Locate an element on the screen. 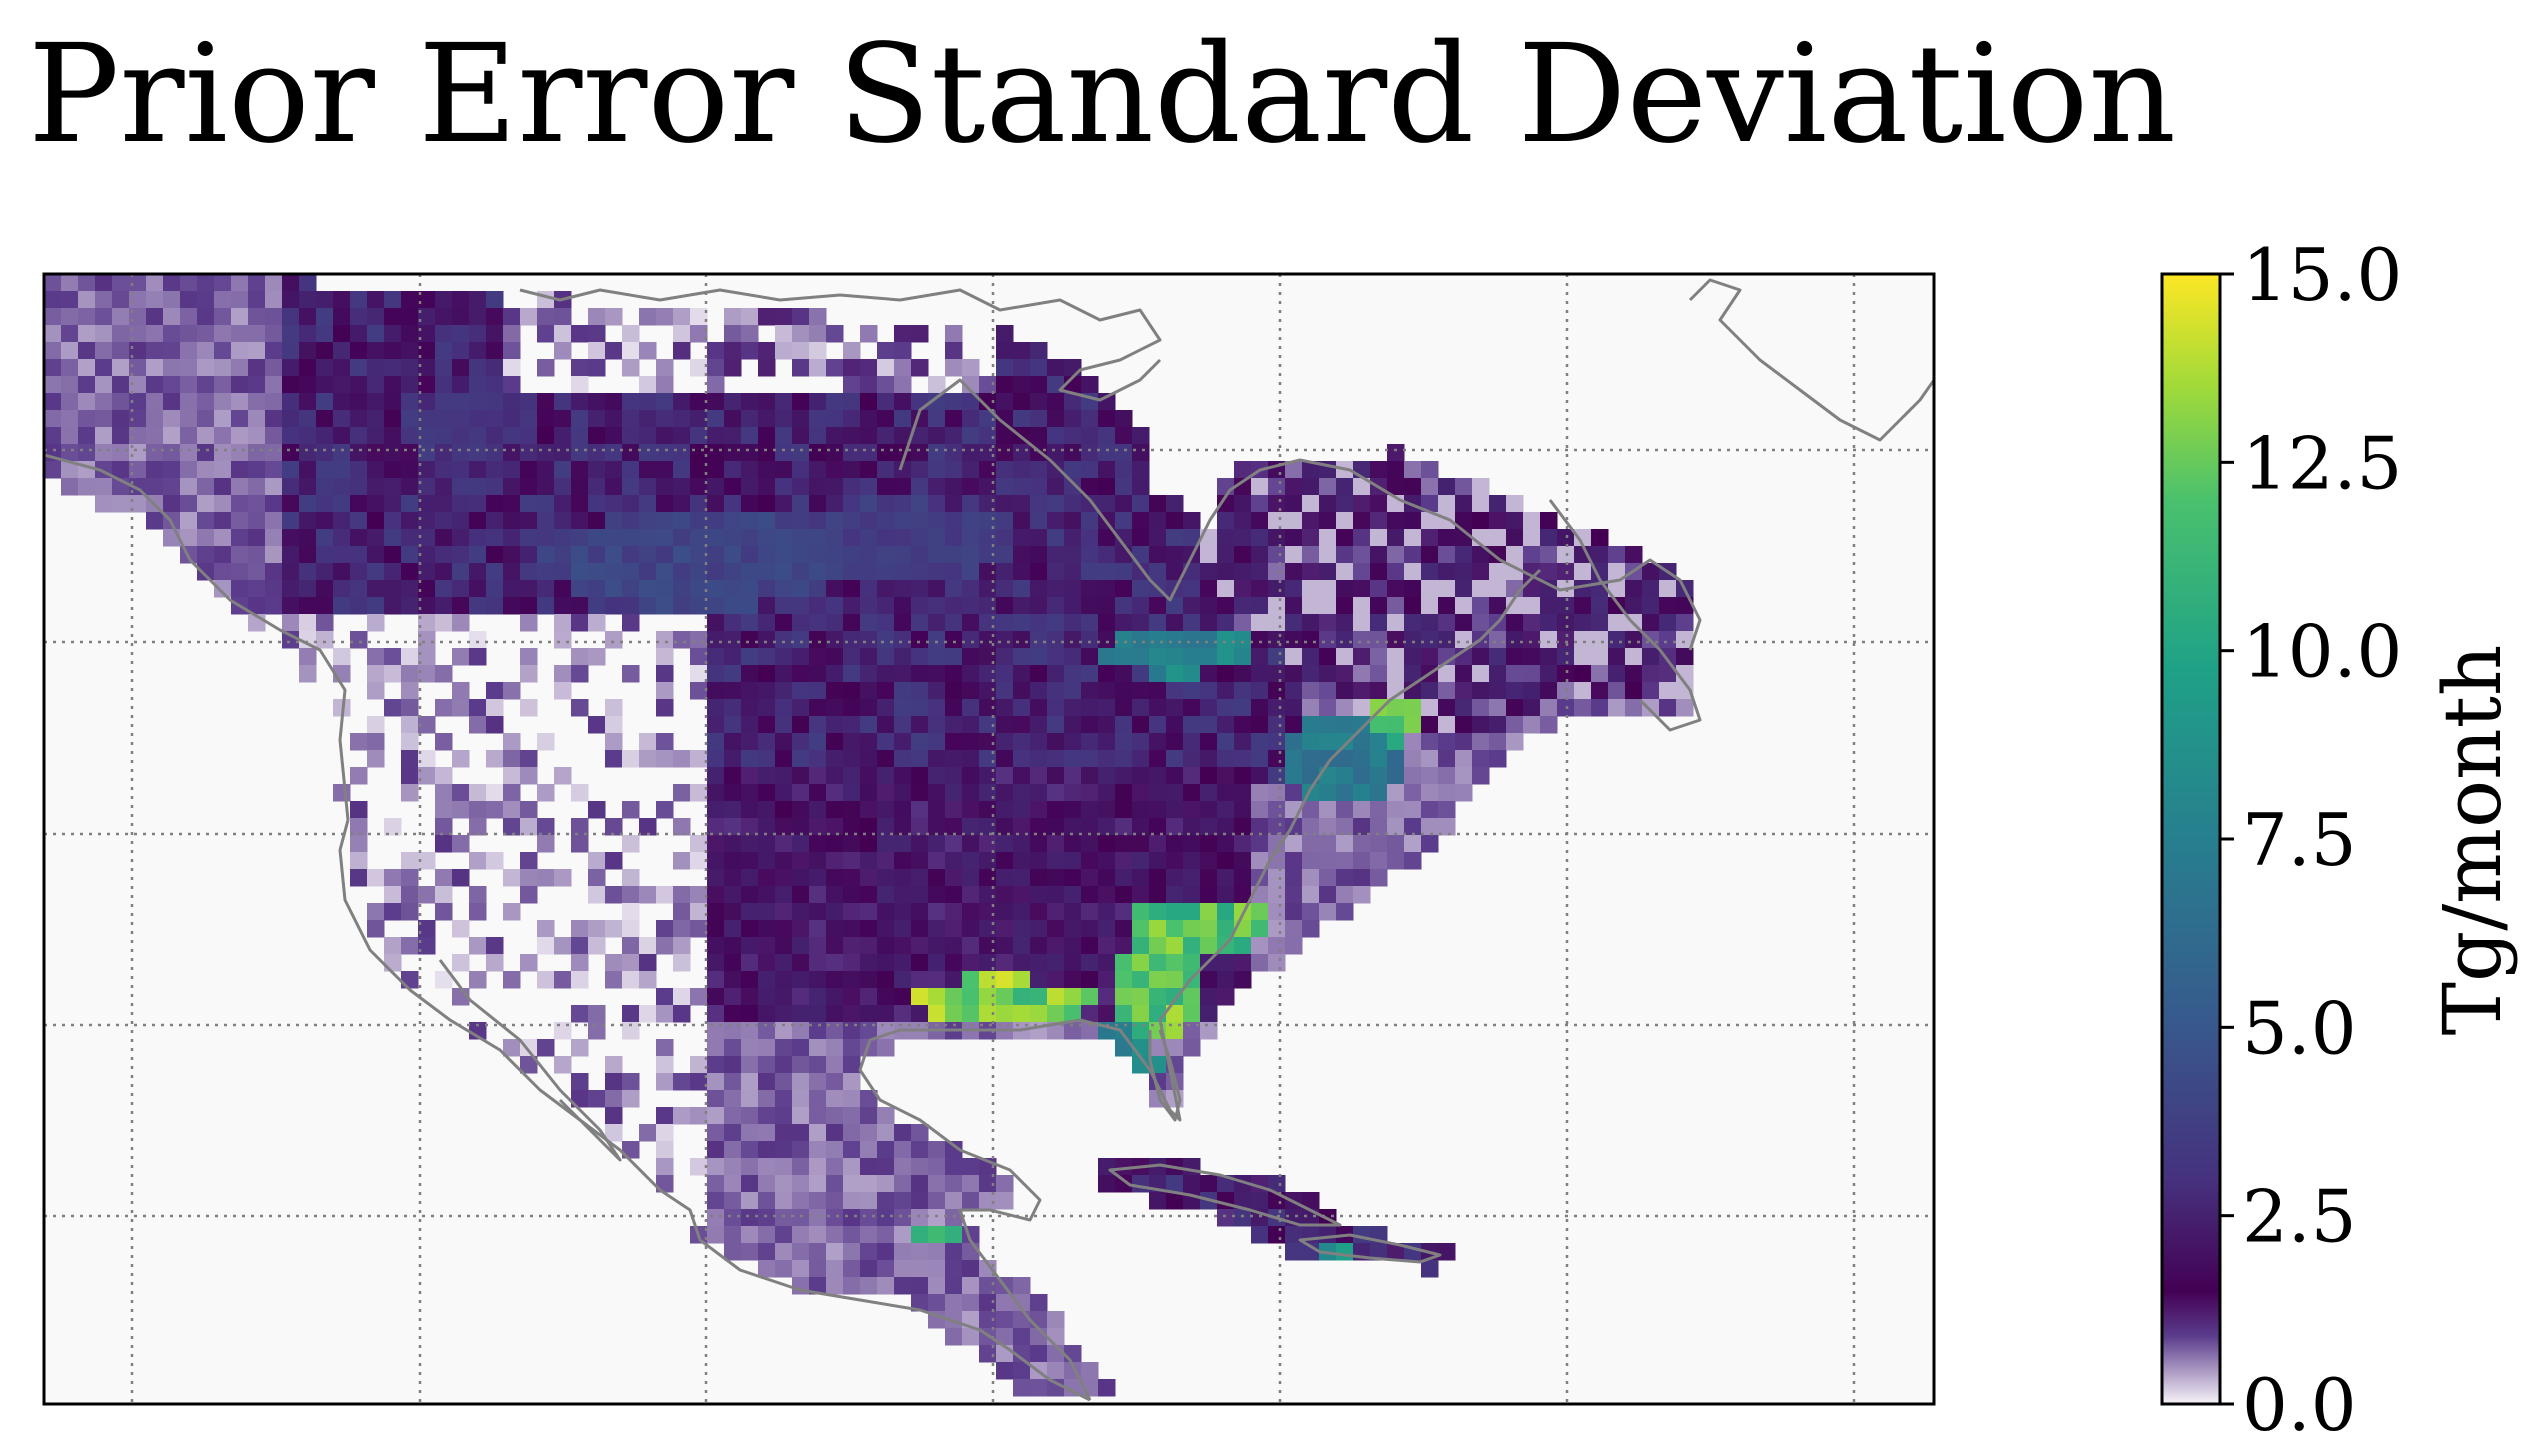  colorbar-tick-label: 10.0 is located at coordinates (2322, 652).